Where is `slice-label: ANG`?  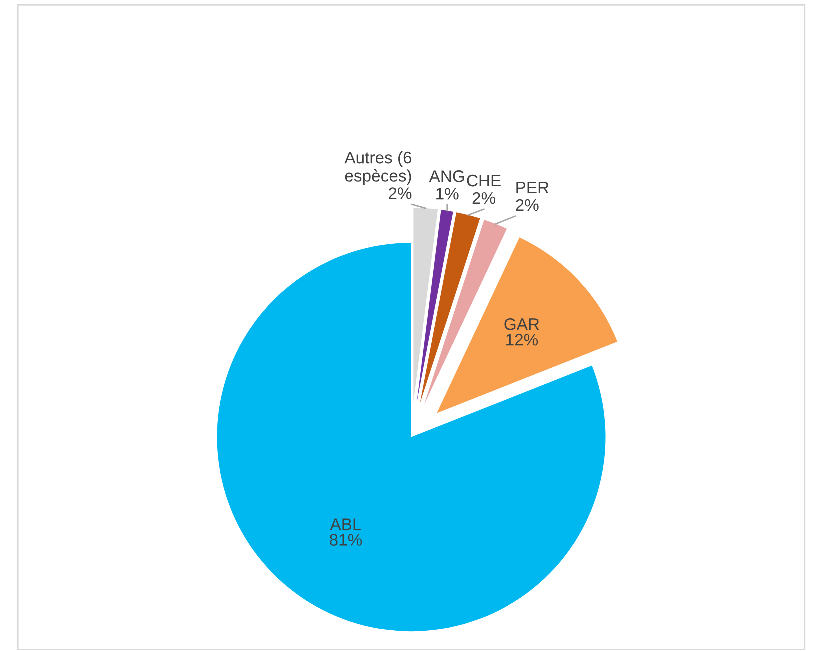 slice-label: ANG is located at coordinates (446, 176).